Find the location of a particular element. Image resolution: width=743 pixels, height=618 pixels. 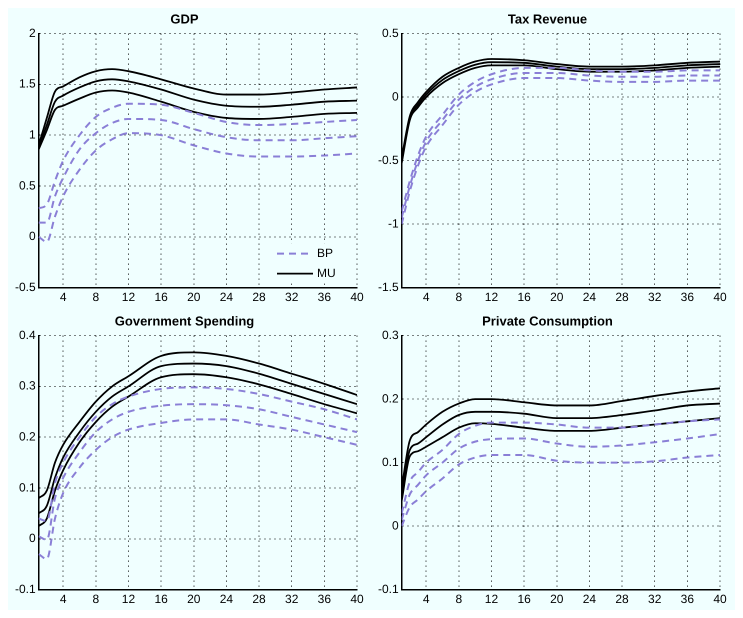

y-tick-label: 0.4 is located at coordinates (27, 335).